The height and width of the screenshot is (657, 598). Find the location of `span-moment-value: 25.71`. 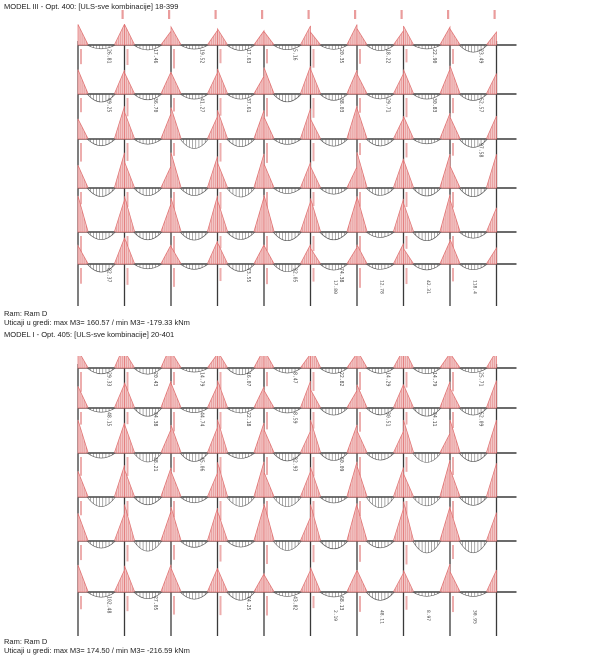

span-moment-value: 25.71 is located at coordinates (480, 379).